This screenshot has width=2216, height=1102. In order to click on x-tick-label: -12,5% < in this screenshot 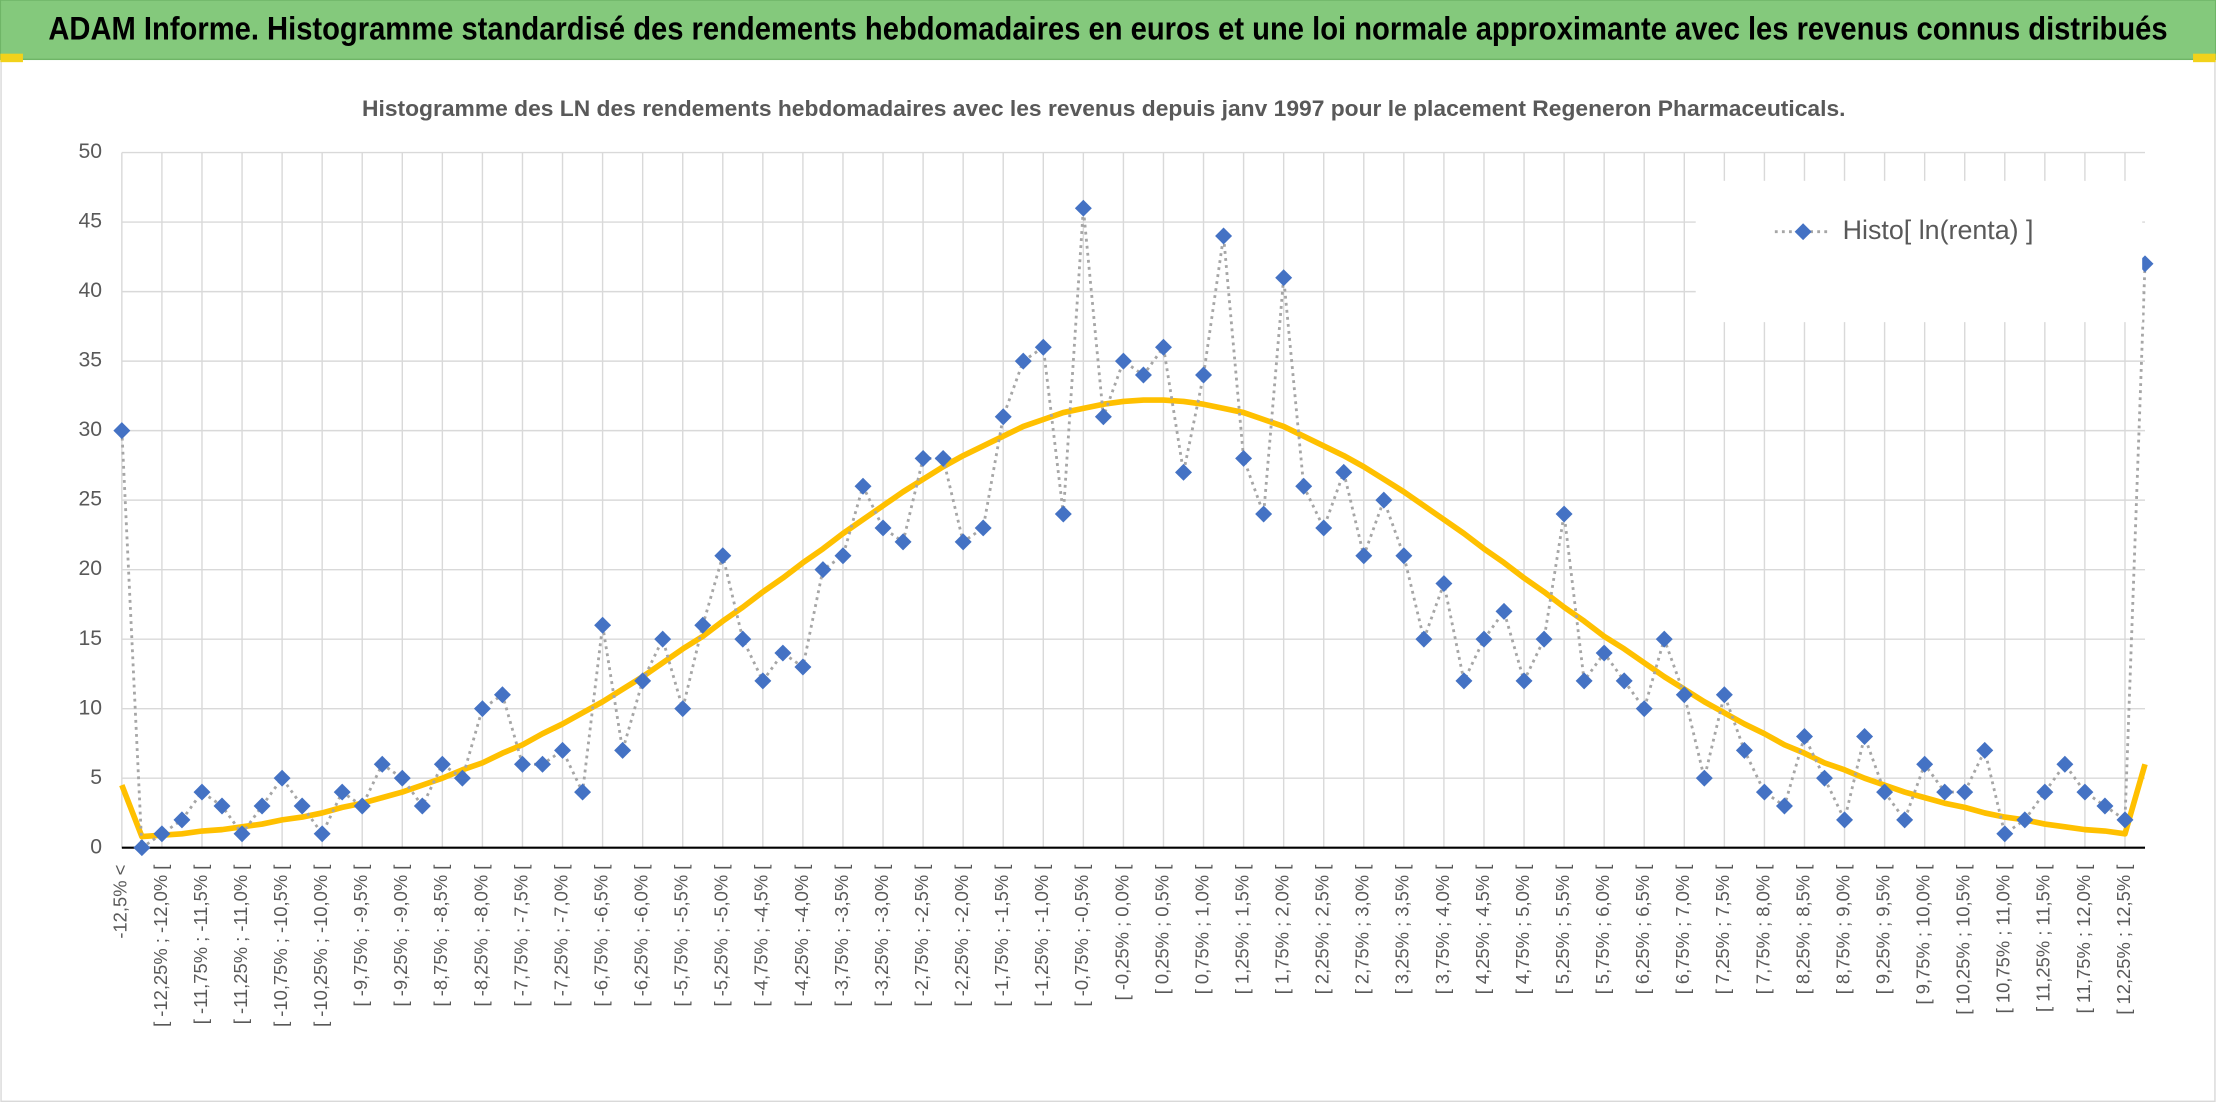, I will do `click(120, 902)`.